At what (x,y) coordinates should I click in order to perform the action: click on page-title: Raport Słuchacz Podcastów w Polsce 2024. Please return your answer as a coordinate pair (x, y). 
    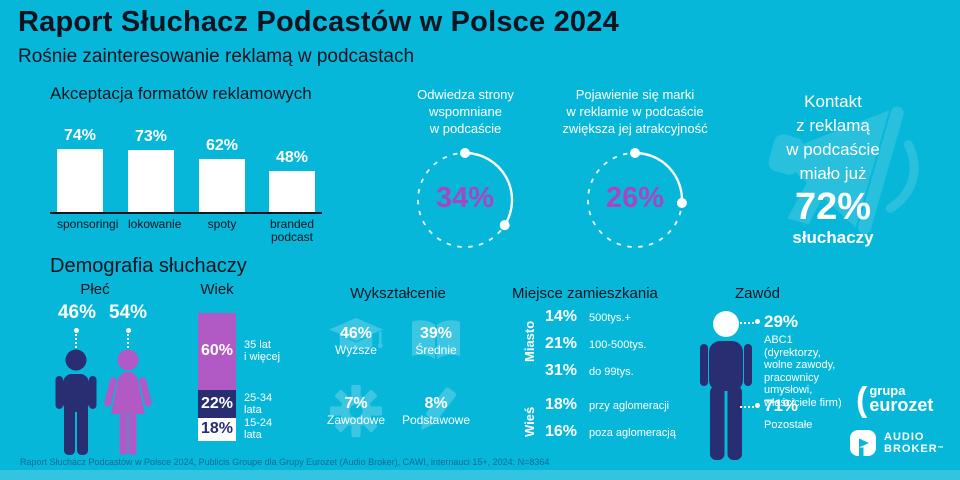
    Looking at the image, I should click on (318, 22).